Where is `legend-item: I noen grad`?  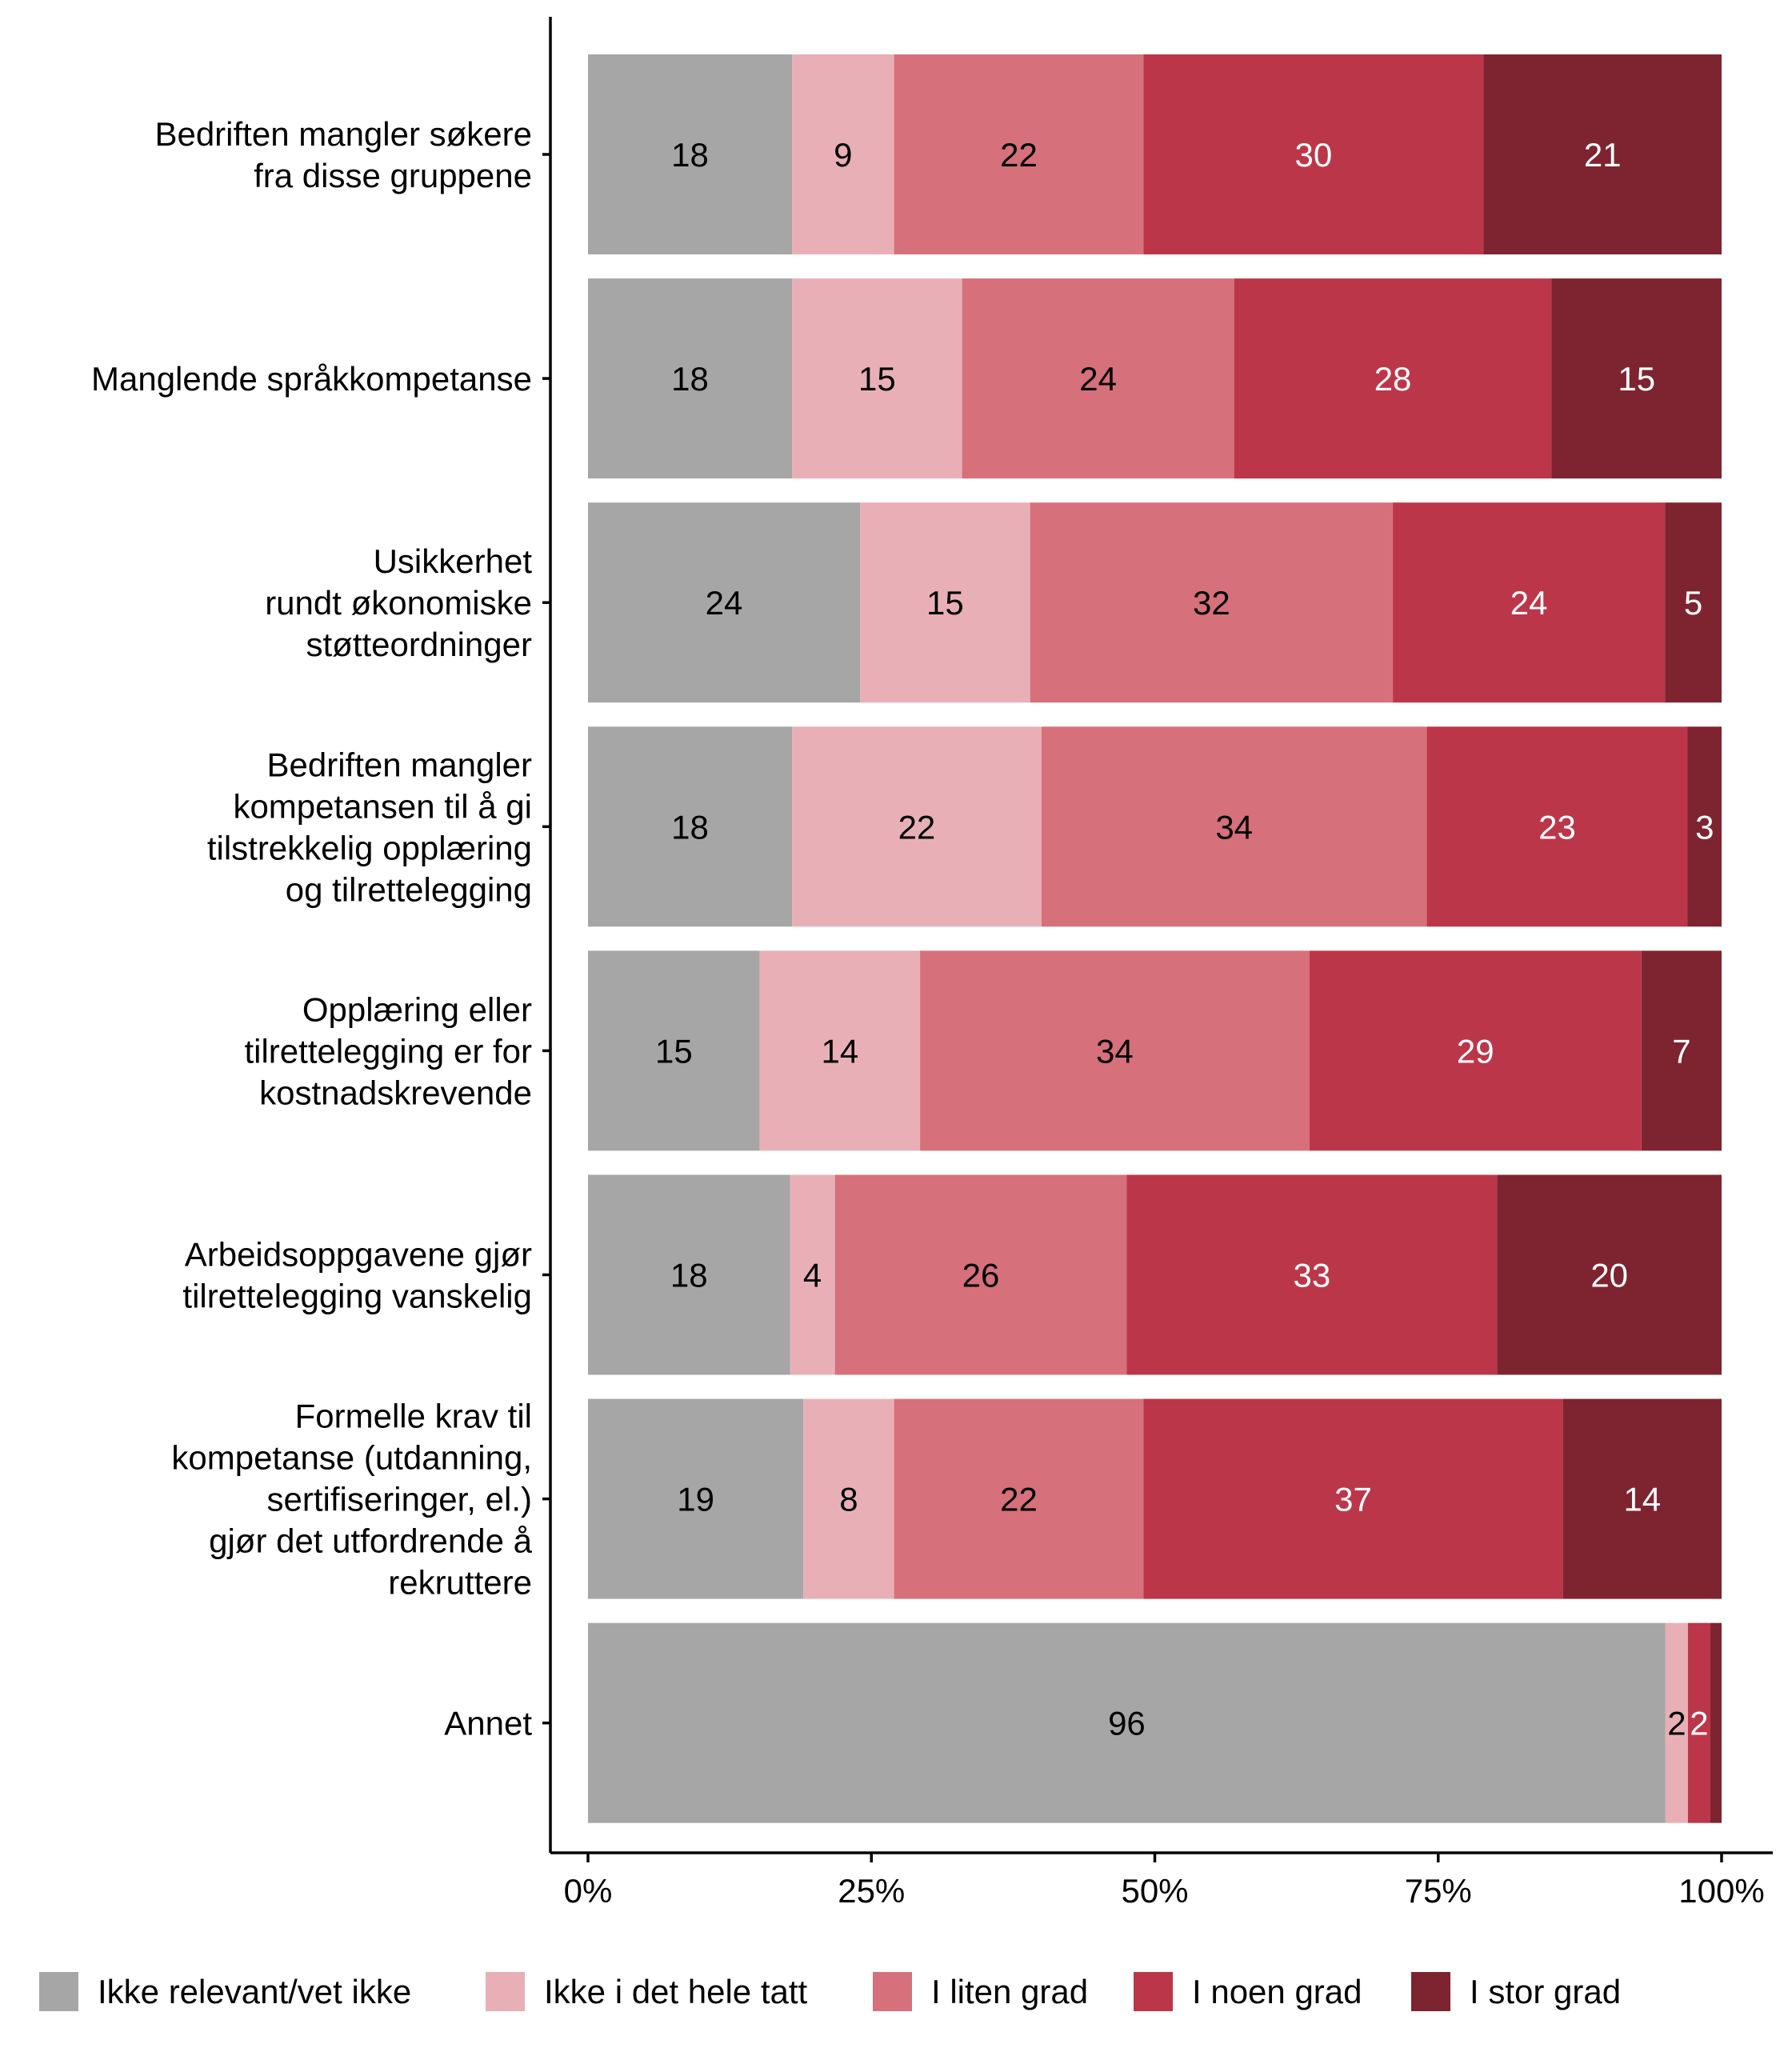 legend-item: I noen grad is located at coordinates (1248, 1991).